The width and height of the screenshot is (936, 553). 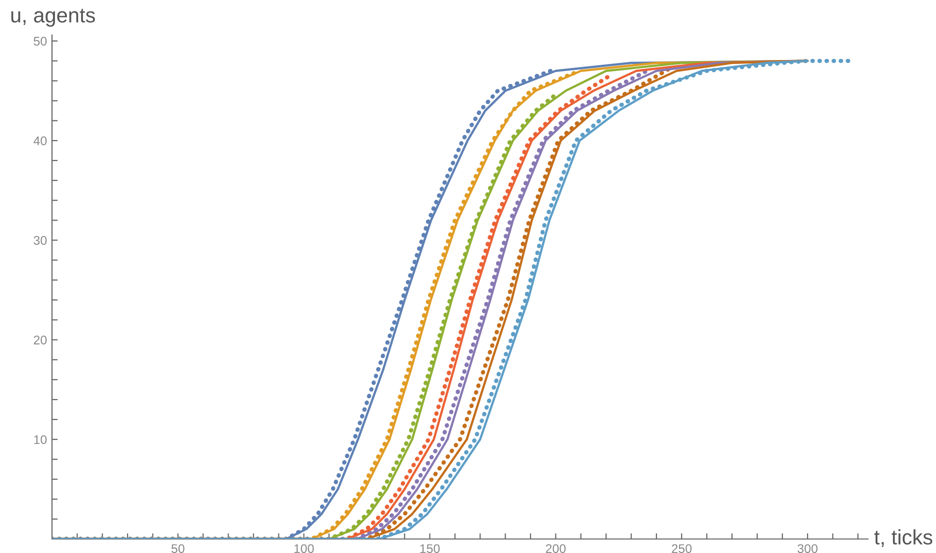 What do you see at coordinates (903, 538) in the screenshot?
I see `x-axis-title: t, ticks` at bounding box center [903, 538].